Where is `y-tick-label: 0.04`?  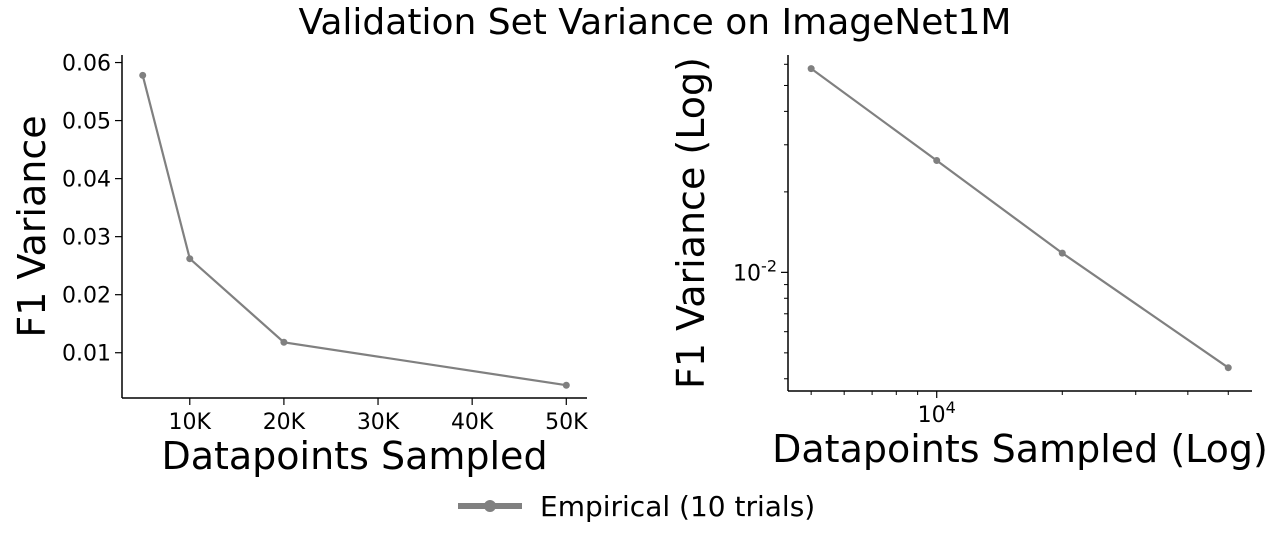
y-tick-label: 0.04 is located at coordinates (86, 180).